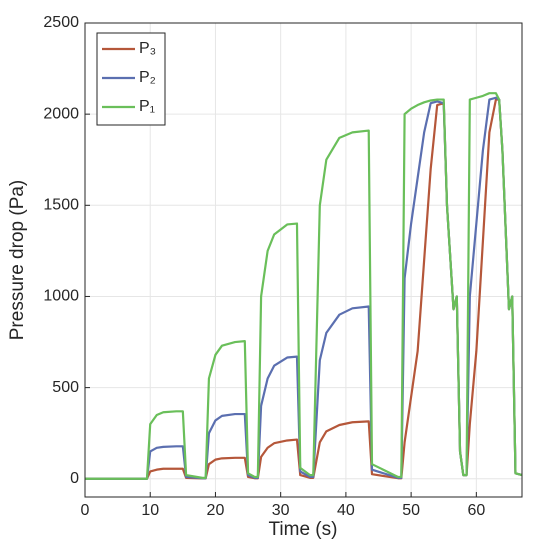 Image resolution: width=541 pixels, height=555 pixels. What do you see at coordinates (61, 22) in the screenshot?
I see `y-tick-label: 2500` at bounding box center [61, 22].